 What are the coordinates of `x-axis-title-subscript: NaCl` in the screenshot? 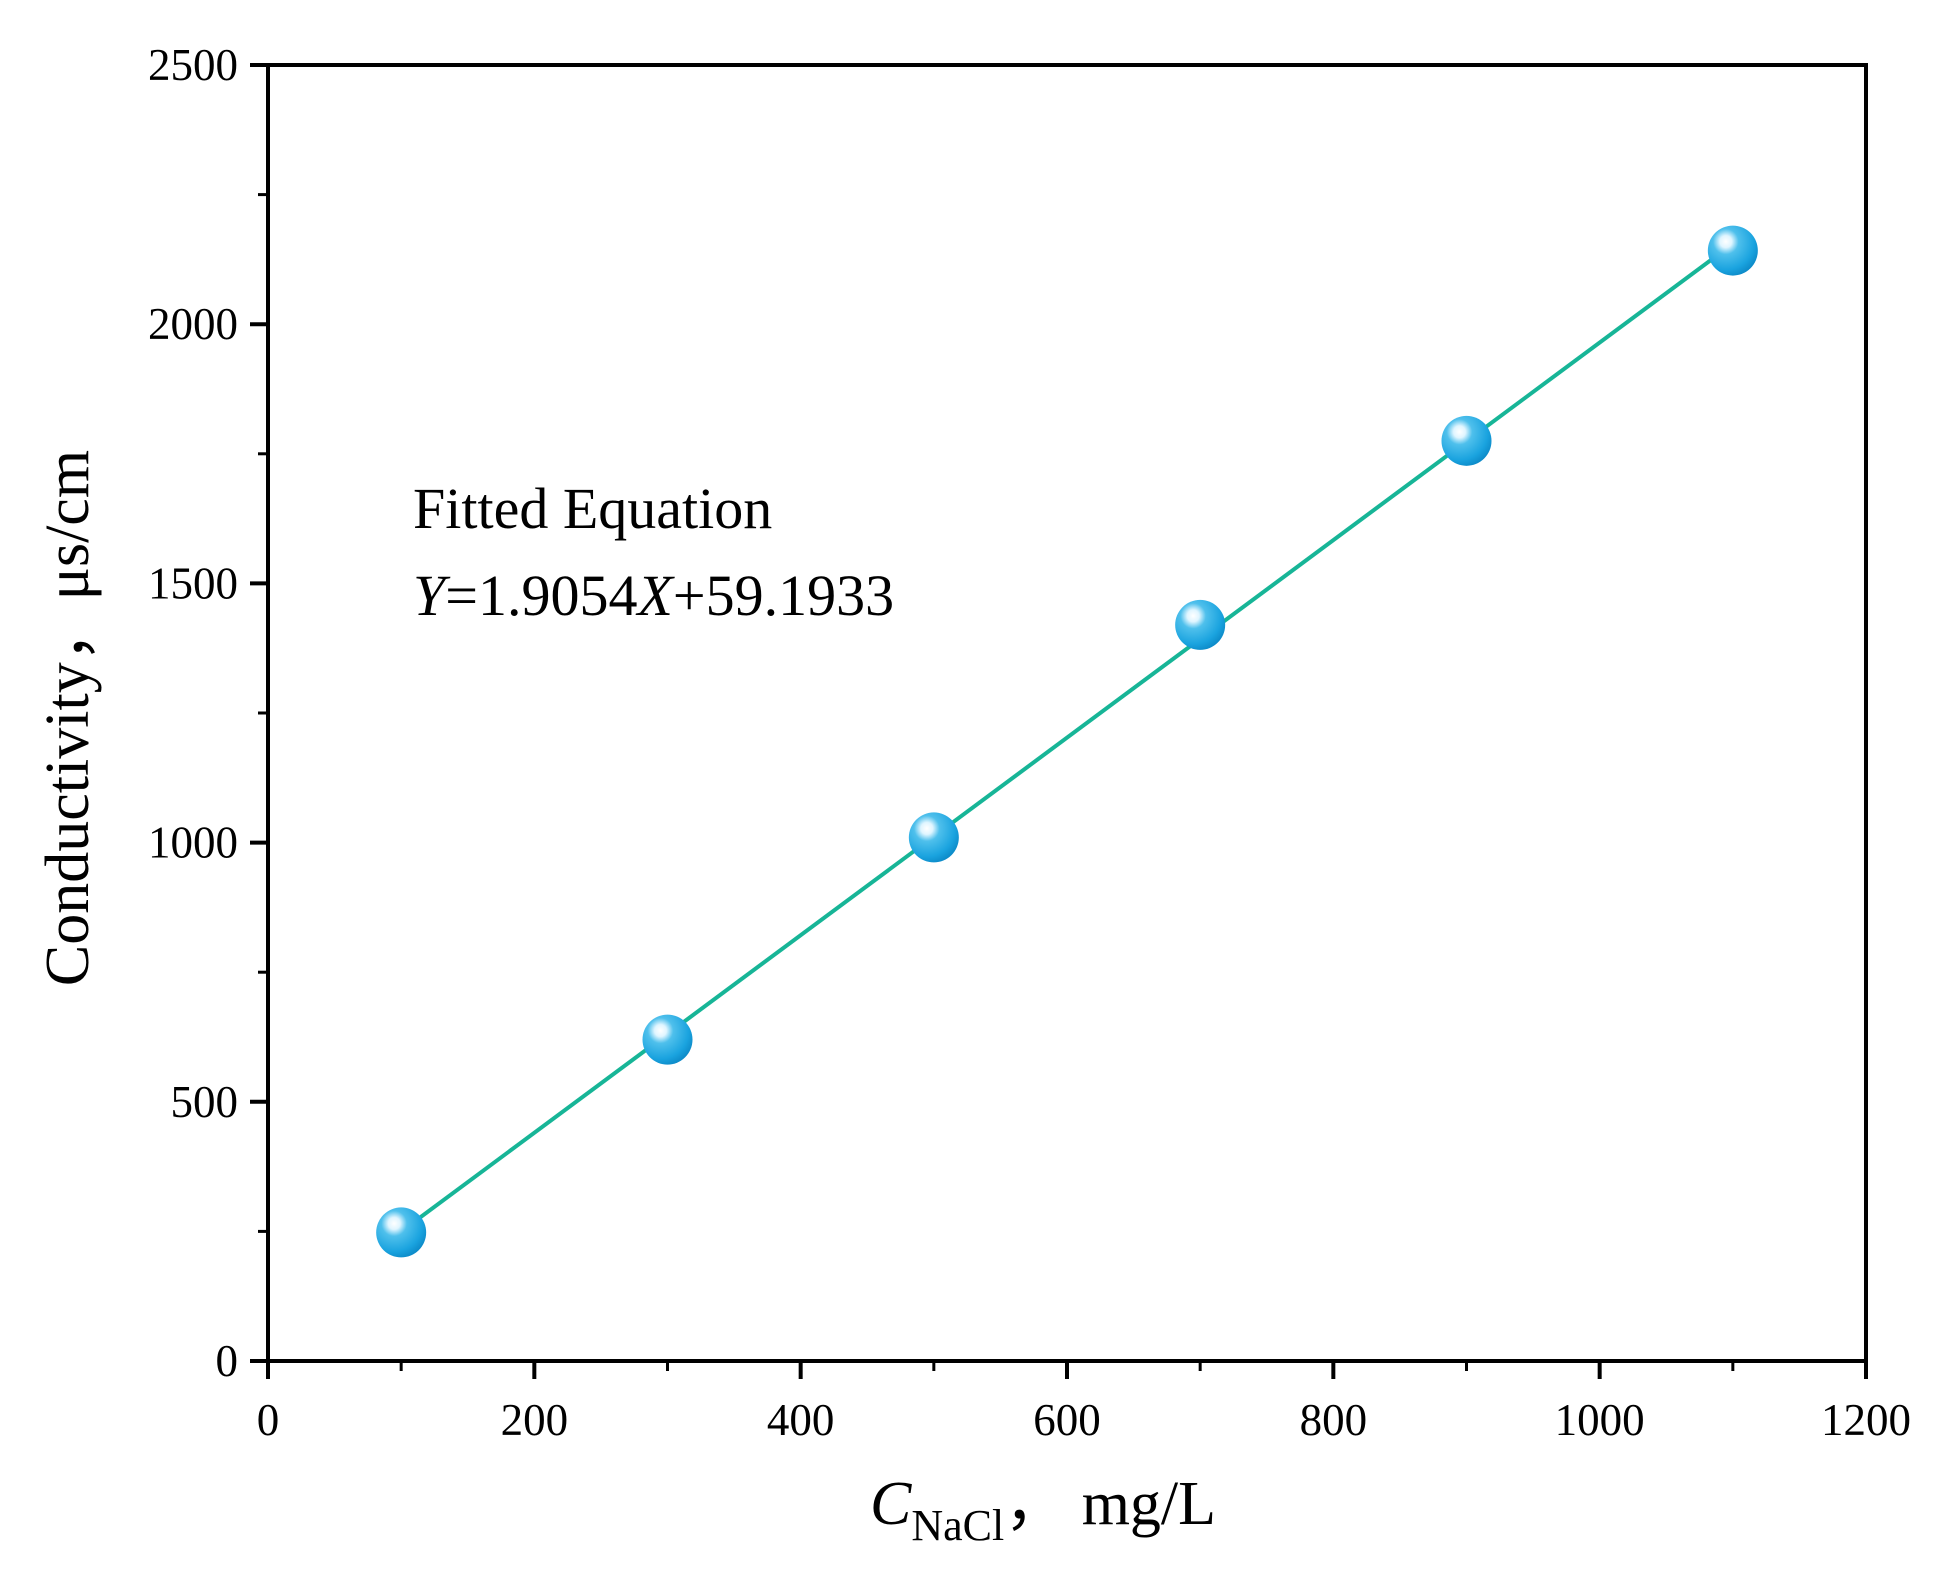 It's located at (957, 1525).